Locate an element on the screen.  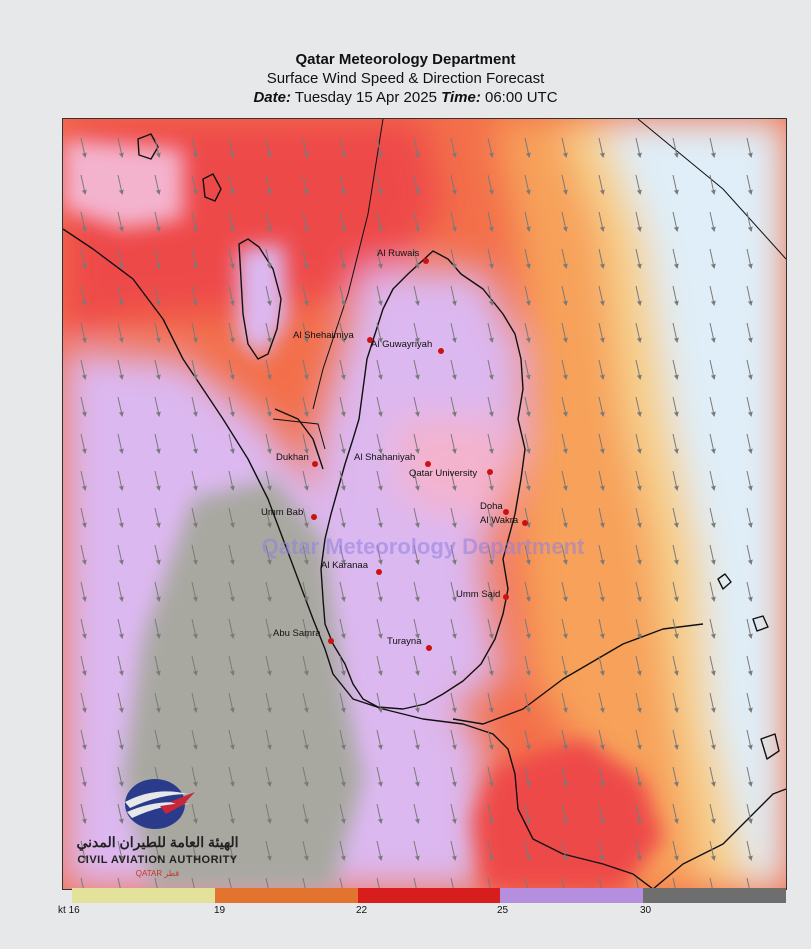
time-label: Time: is located at coordinates (461, 97).